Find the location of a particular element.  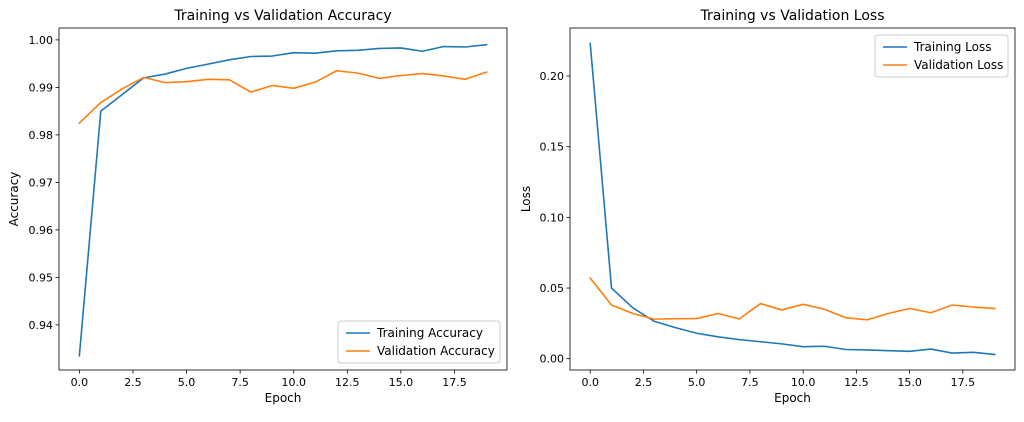

y-tick-label: 0.20 is located at coordinates (552, 76).